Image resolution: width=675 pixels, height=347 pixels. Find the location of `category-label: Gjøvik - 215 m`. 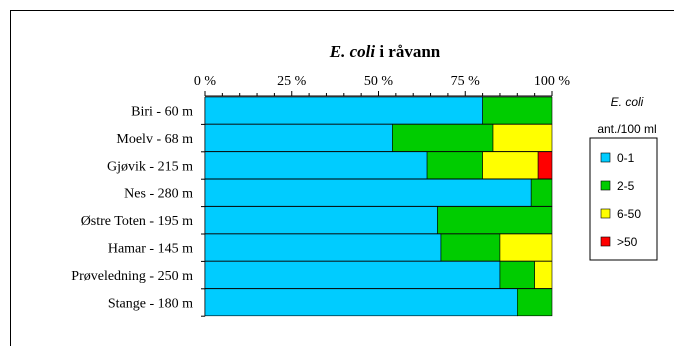

category-label: Gjøvik - 215 m is located at coordinates (150, 166).